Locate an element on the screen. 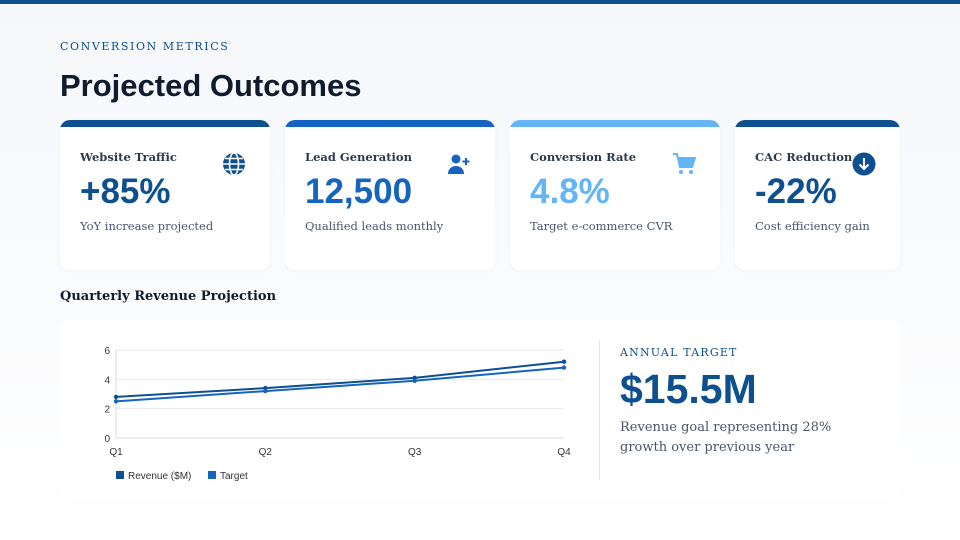 This screenshot has height=540, width=960. x-tick-label: Q4 is located at coordinates (564, 452).